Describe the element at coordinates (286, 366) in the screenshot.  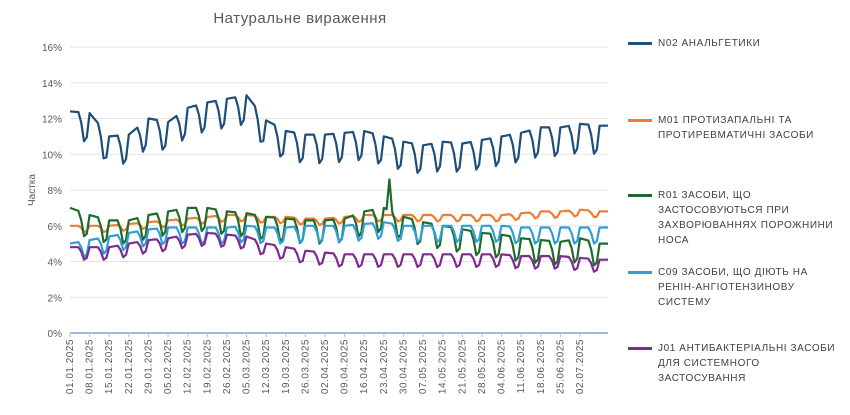
I see `x-tick-label: 19.03.2025` at that location.